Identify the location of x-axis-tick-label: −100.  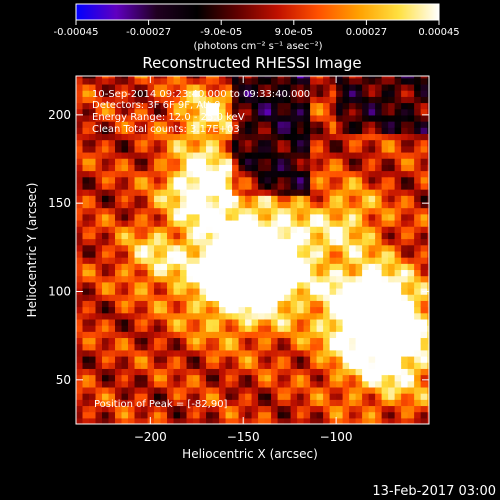
(336, 437).